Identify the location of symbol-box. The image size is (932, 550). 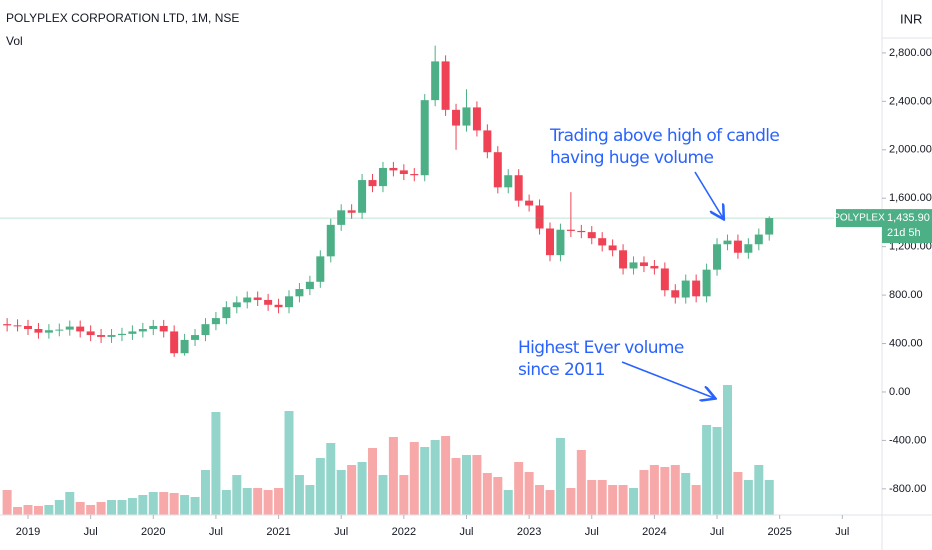
(859, 218).